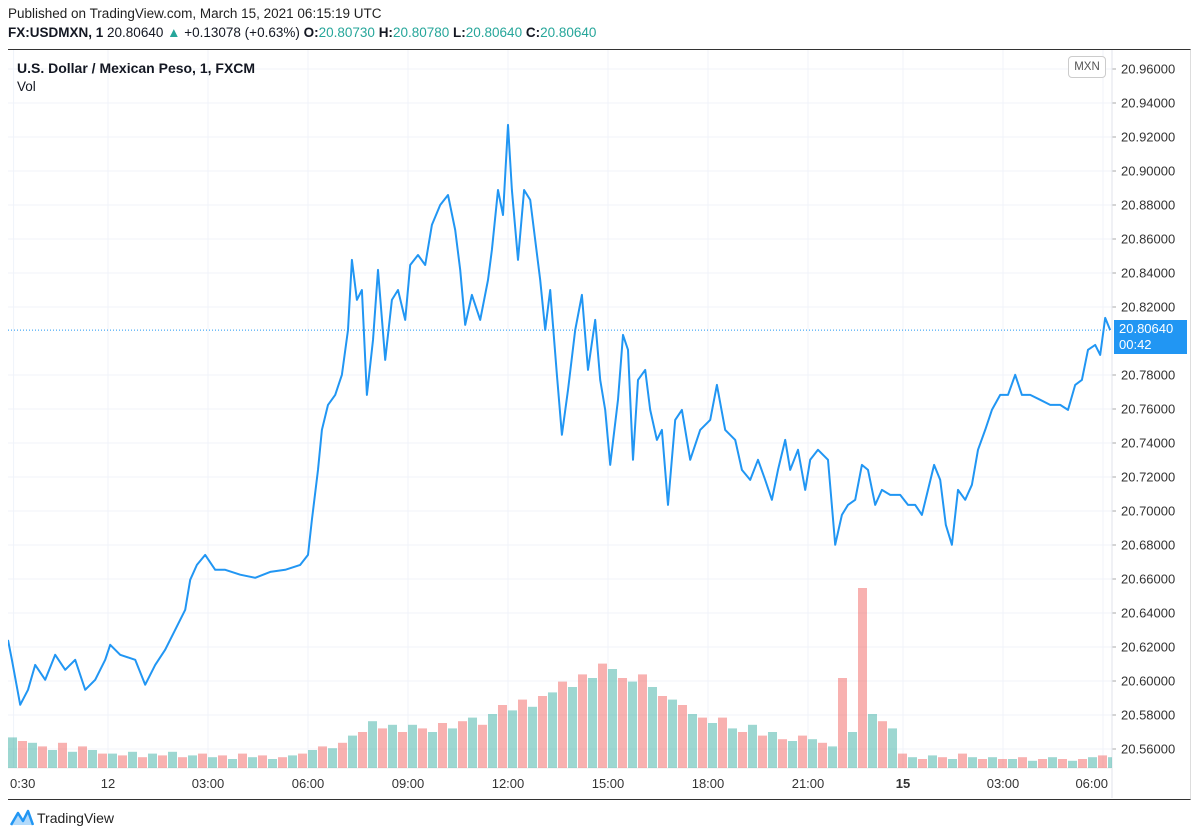 This screenshot has height=840, width=1200. I want to click on time-axis-label: 06:00, so click(1091, 783).